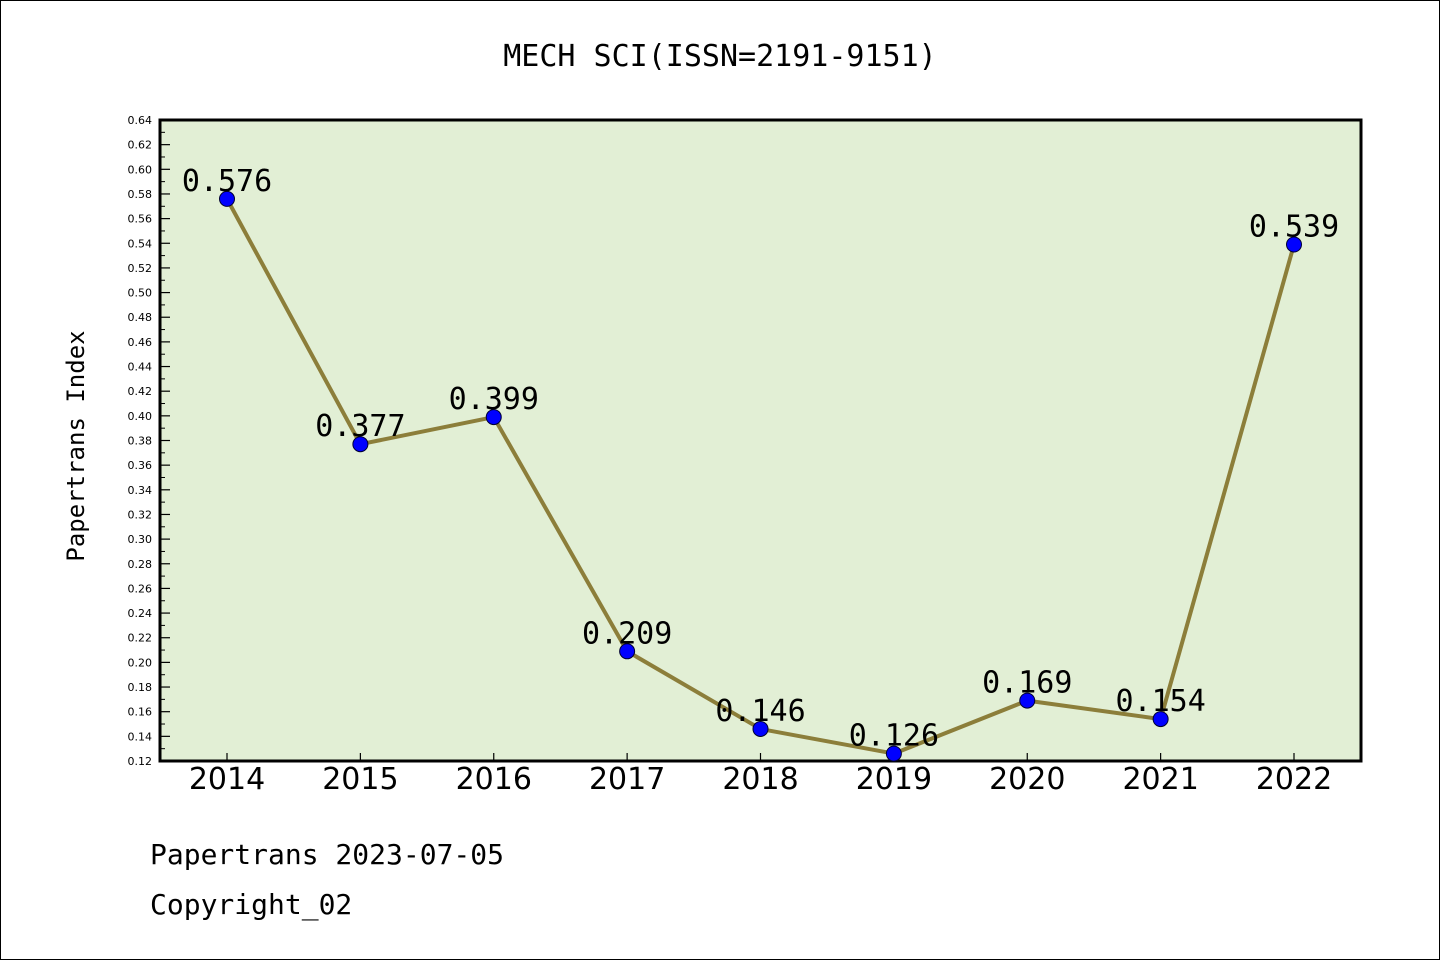 Image resolution: width=1440 pixels, height=960 pixels. What do you see at coordinates (140, 243) in the screenshot?
I see `y-tick-label: 0.54` at bounding box center [140, 243].